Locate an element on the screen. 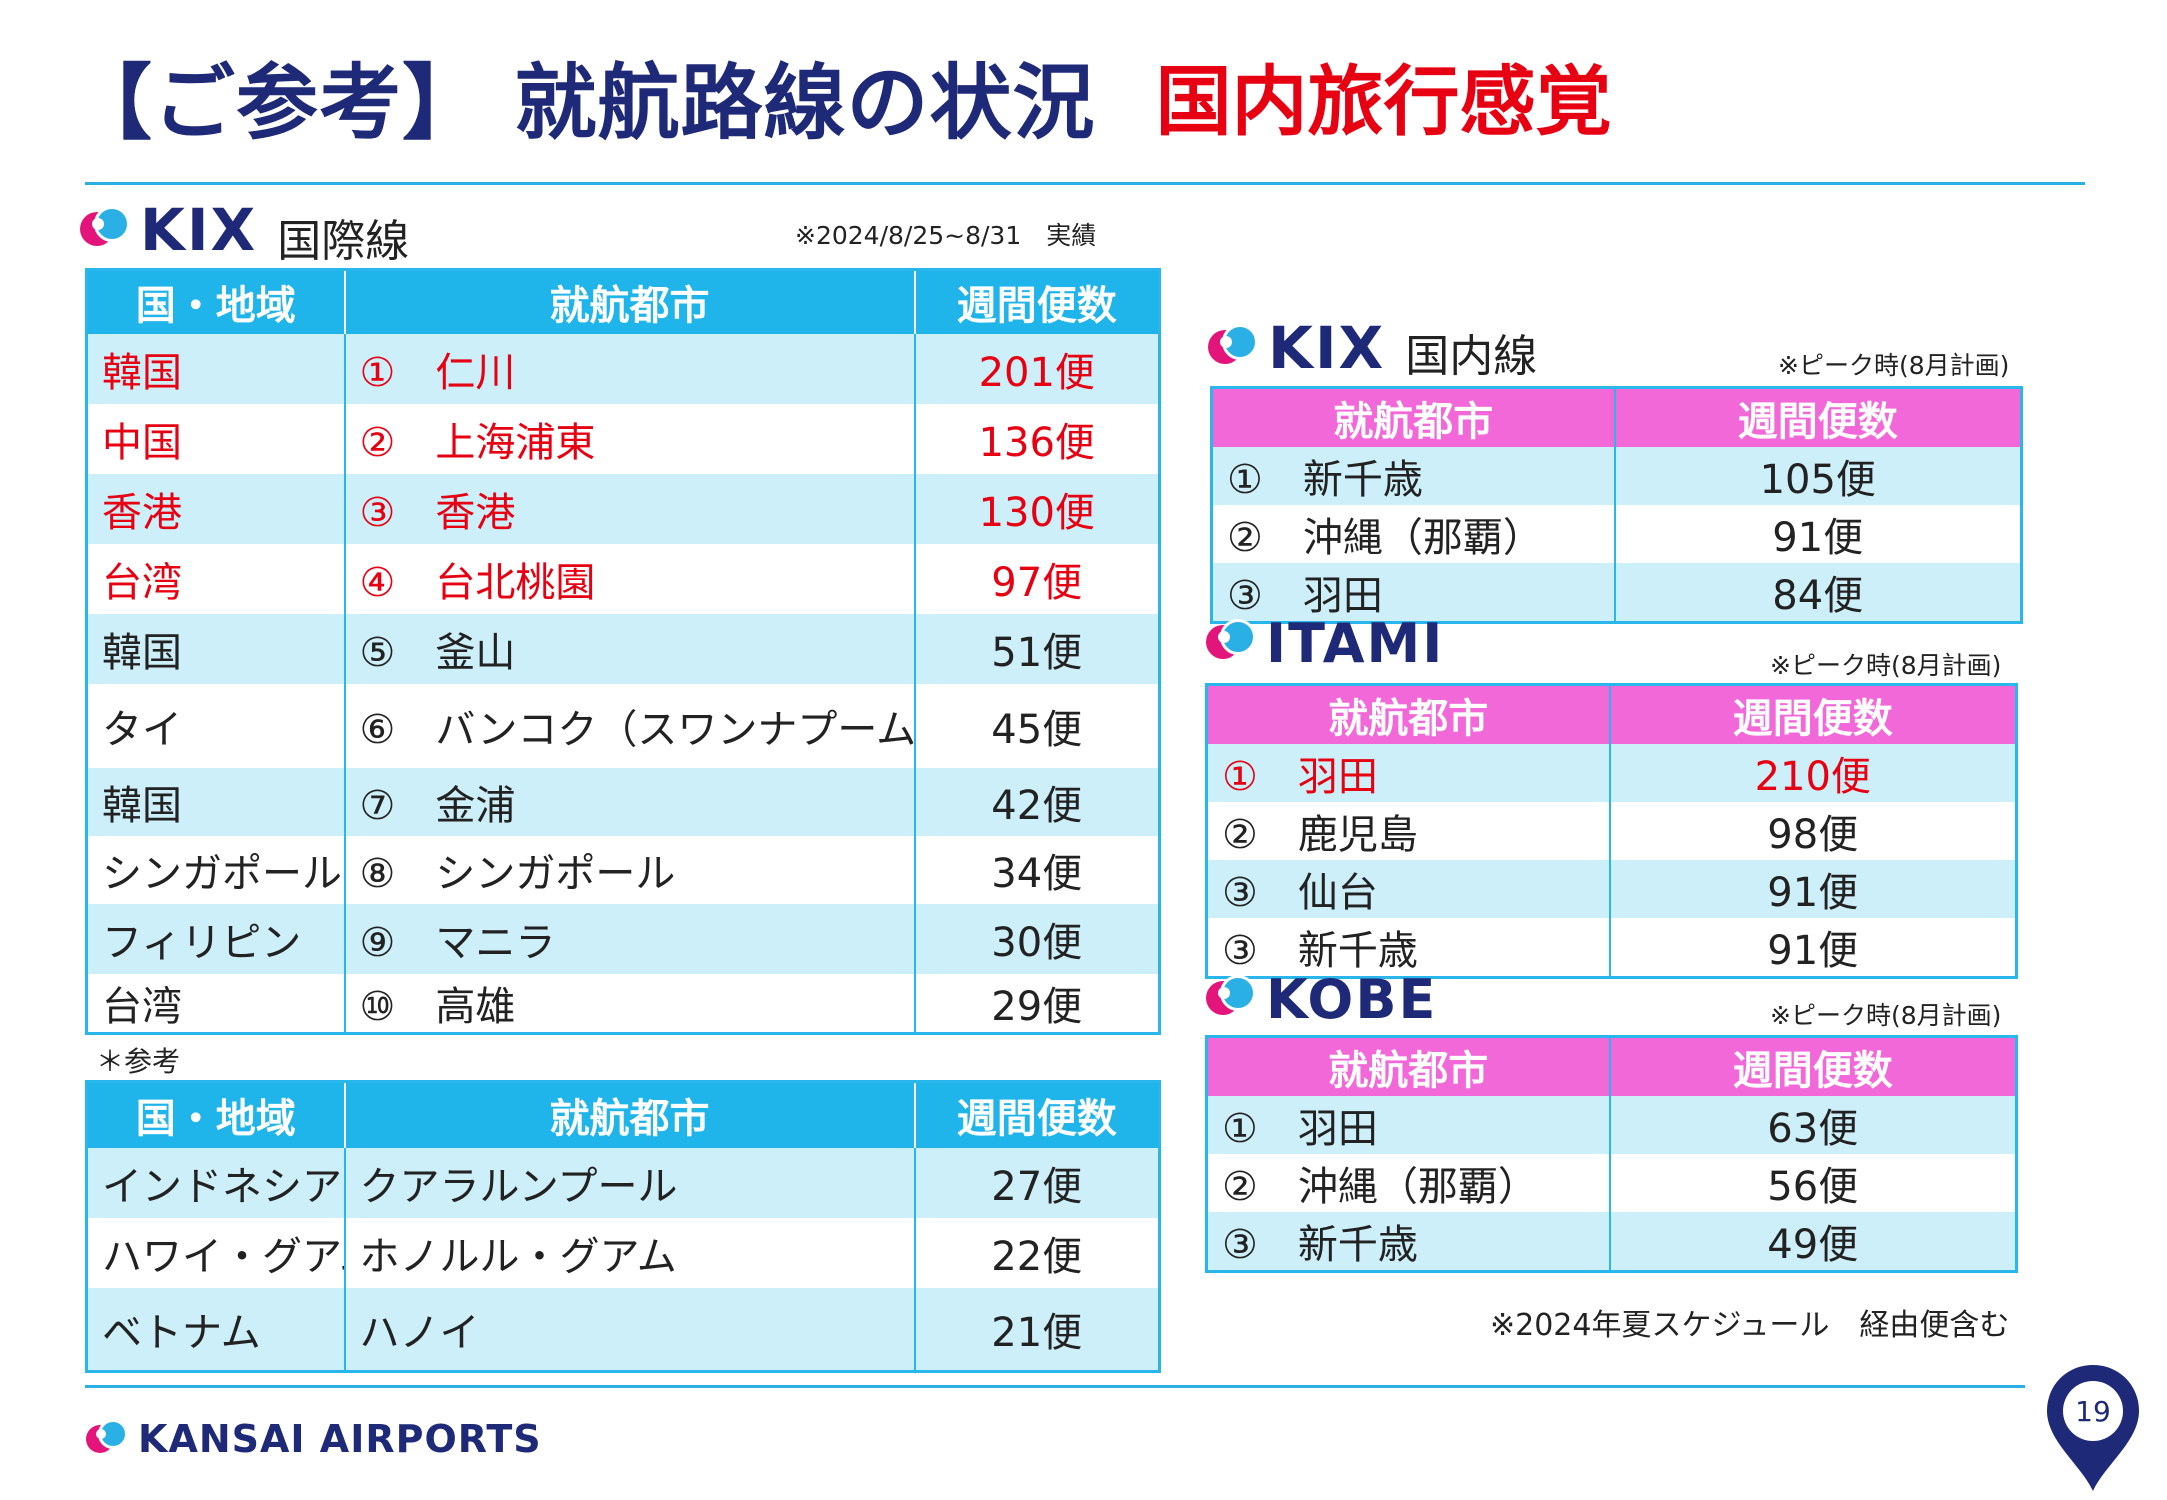 The image size is (2167, 1500). kobe-table: 就航都市 週間便数 ① 羽田 63便 ② 沖縄（那覇） 56便 ③ 新千歳 49便 is located at coordinates (1611, 1154).